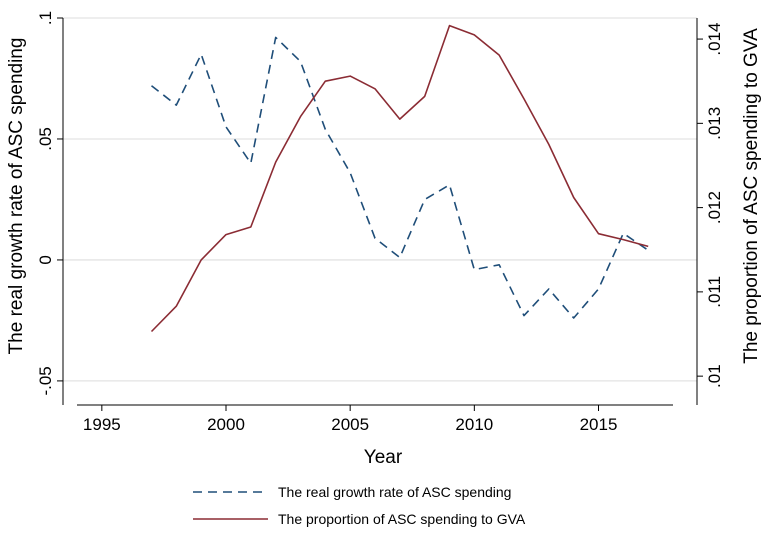  Describe the element at coordinates (402, 519) in the screenshot. I see `legend-label-proportion: The proportion of ASC spending to GVA` at that location.